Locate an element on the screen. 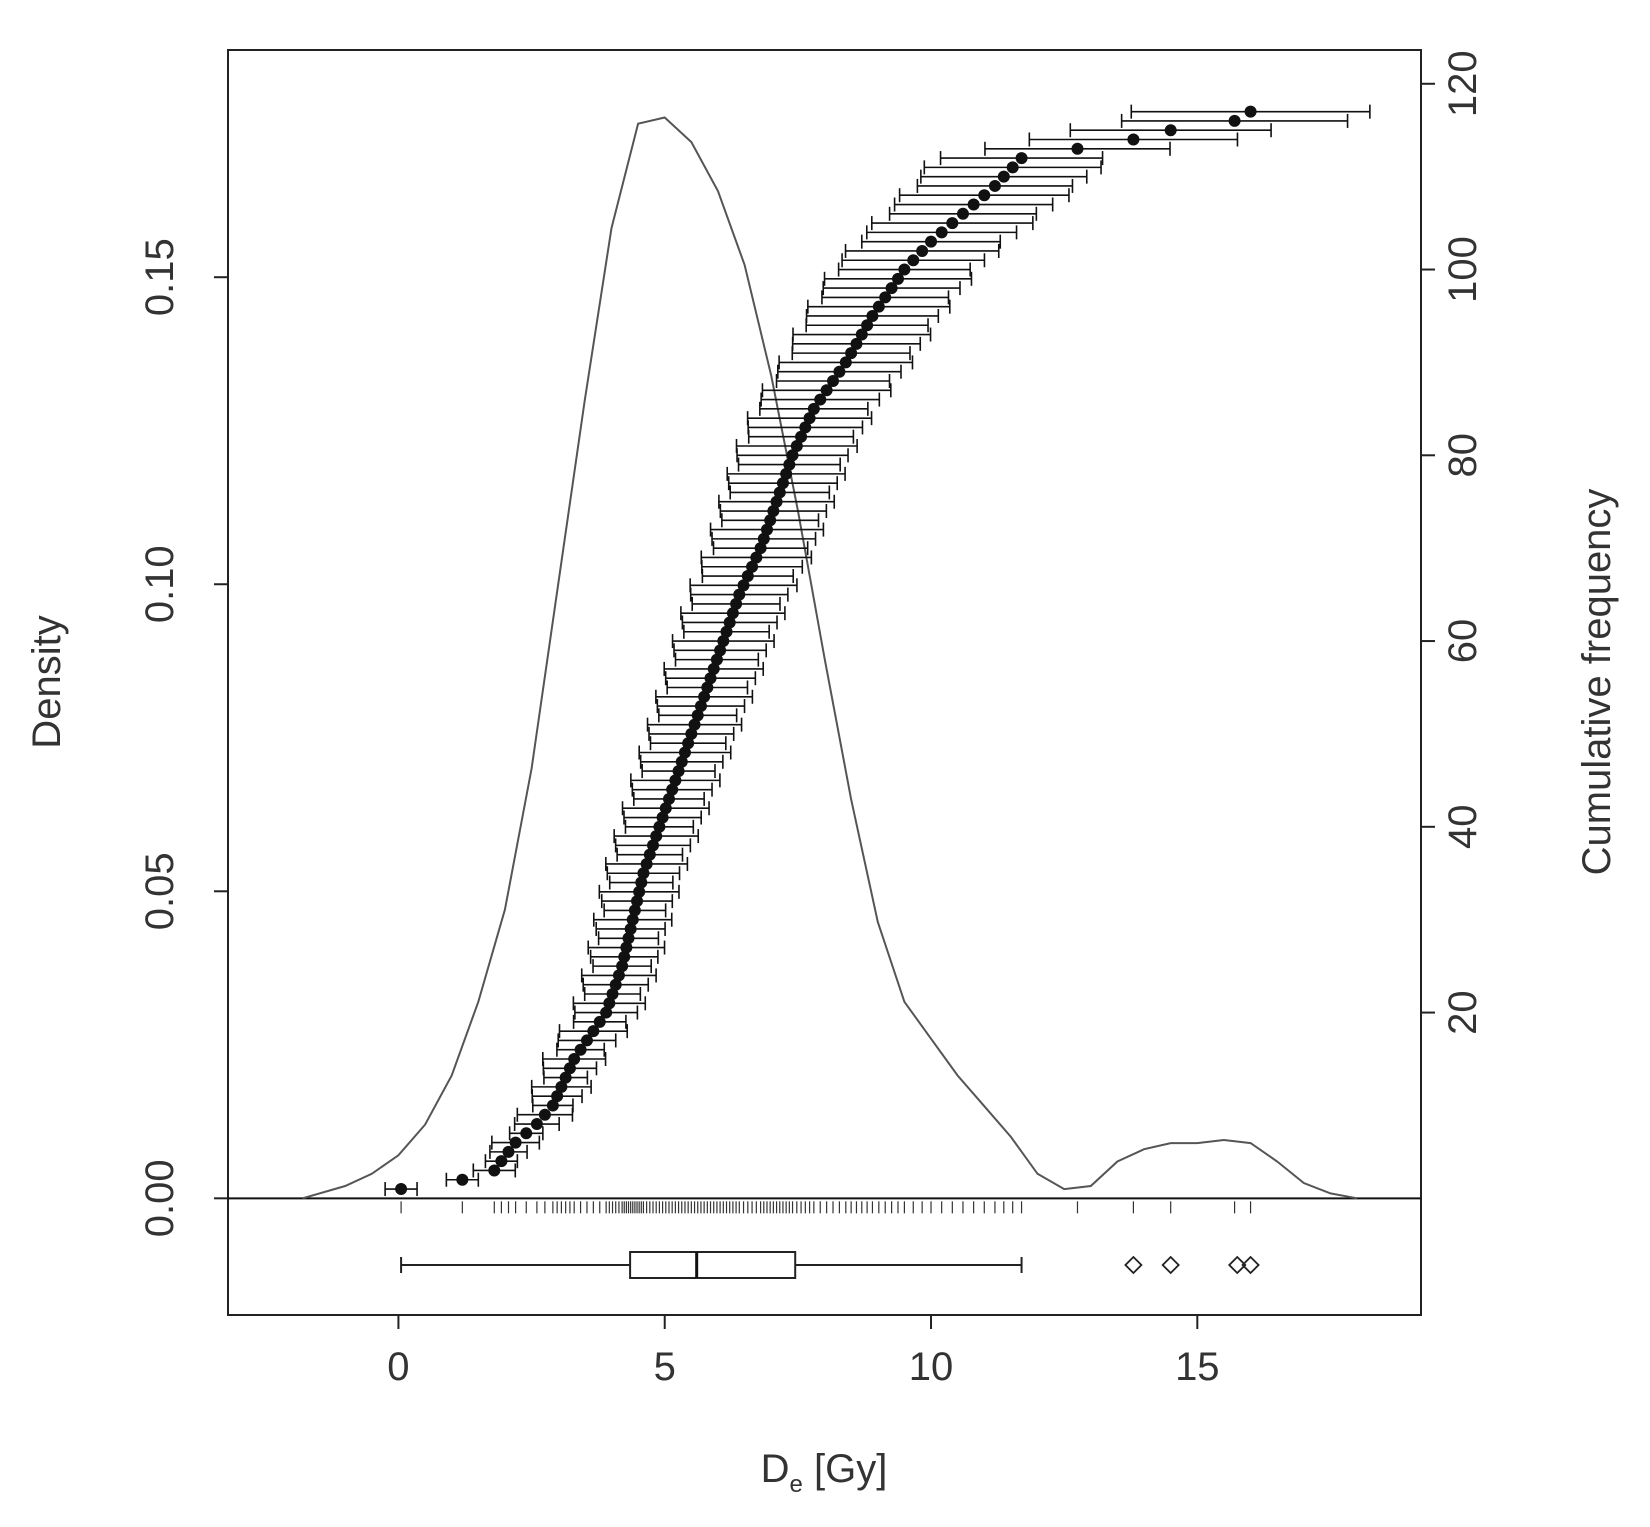  outlier-marker is located at coordinates (1133, 1265).